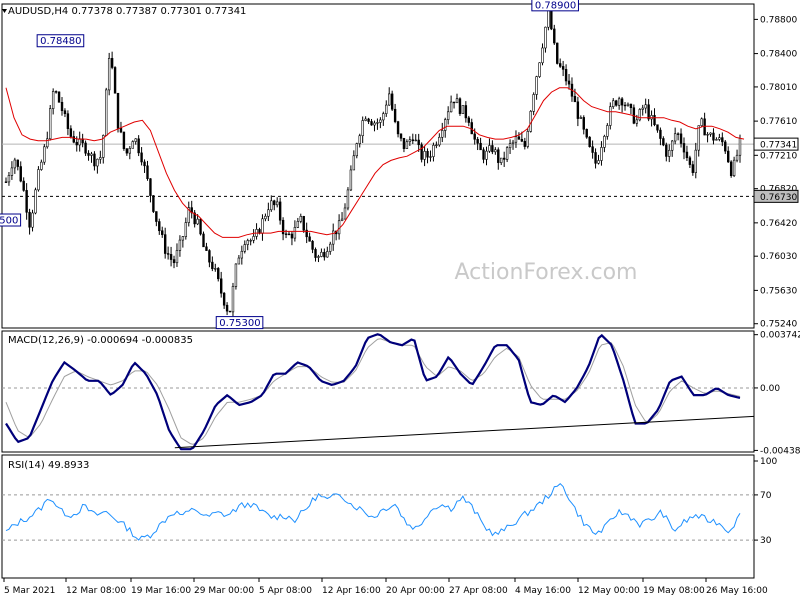 This screenshot has width=800, height=600. I want to click on support-price-label: 0.76730, so click(778, 198).